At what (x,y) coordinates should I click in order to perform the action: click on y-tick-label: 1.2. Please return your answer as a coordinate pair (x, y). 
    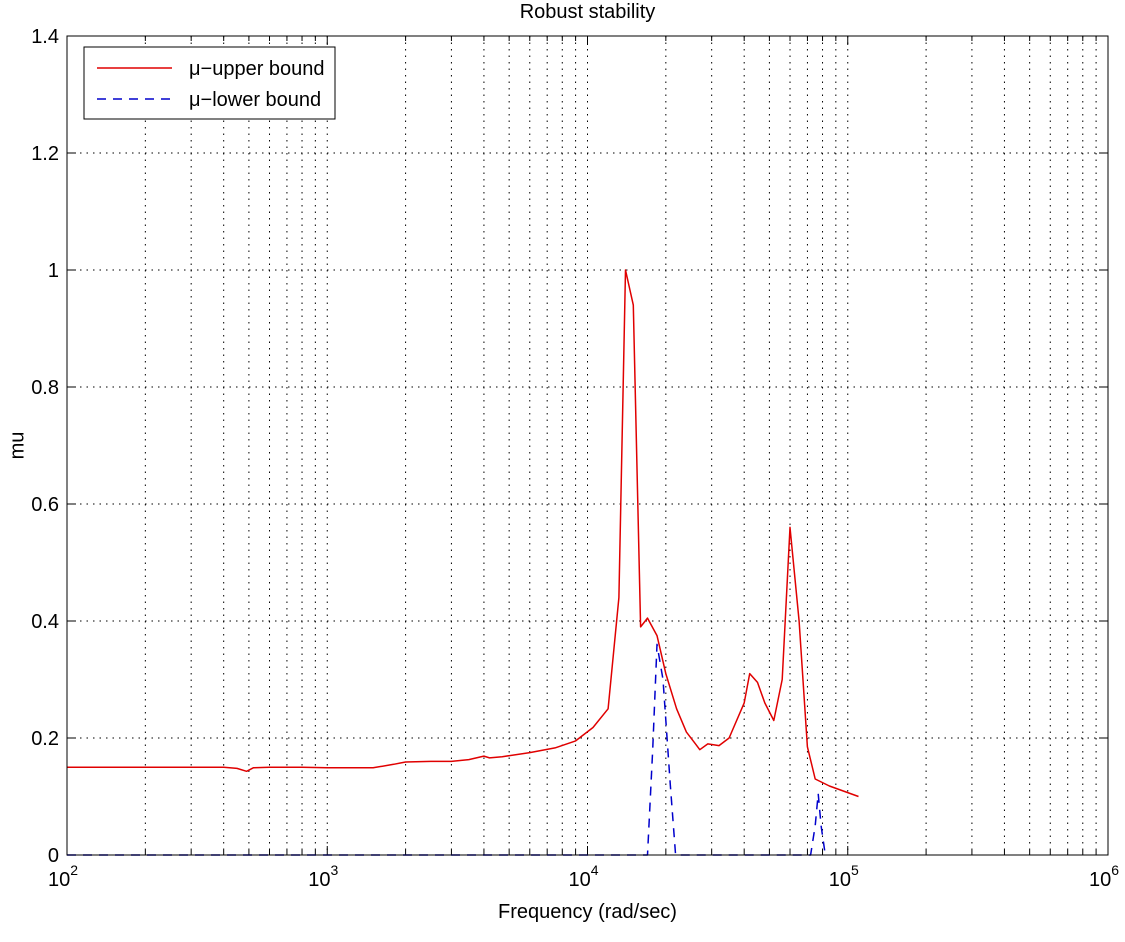
    Looking at the image, I should click on (45, 154).